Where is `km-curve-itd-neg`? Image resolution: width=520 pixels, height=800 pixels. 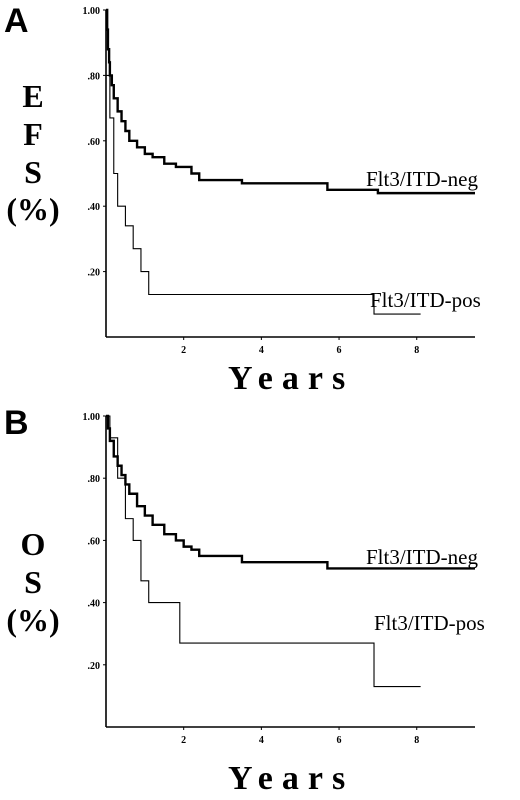
km-curve-itd-neg is located at coordinates (290, 492).